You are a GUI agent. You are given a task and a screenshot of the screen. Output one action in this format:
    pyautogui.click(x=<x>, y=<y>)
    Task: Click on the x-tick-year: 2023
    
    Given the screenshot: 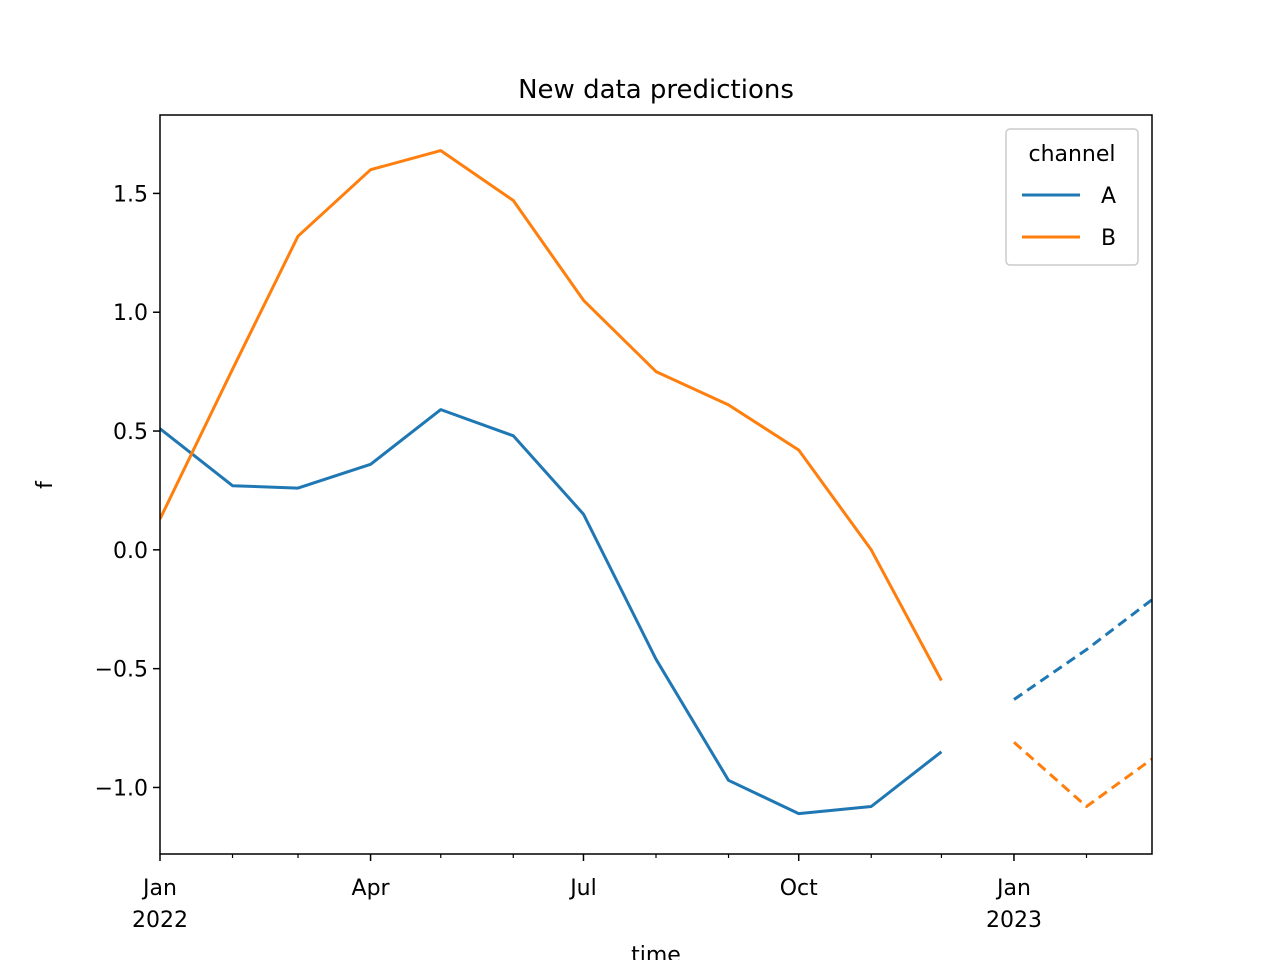 What is the action you would take?
    pyautogui.click(x=1014, y=920)
    